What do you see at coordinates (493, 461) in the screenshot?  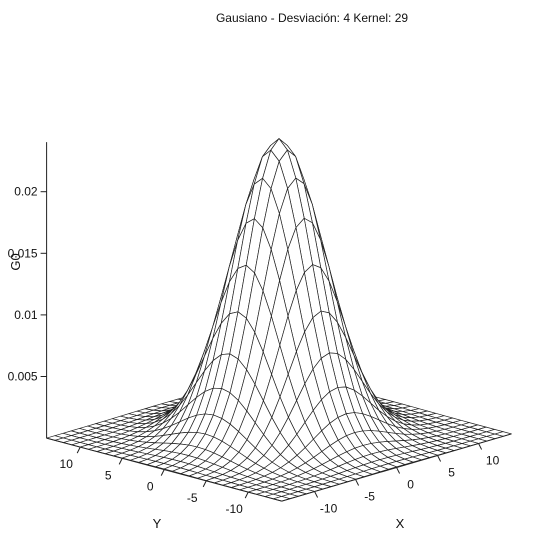 I see `x-tick-label: 10` at bounding box center [493, 461].